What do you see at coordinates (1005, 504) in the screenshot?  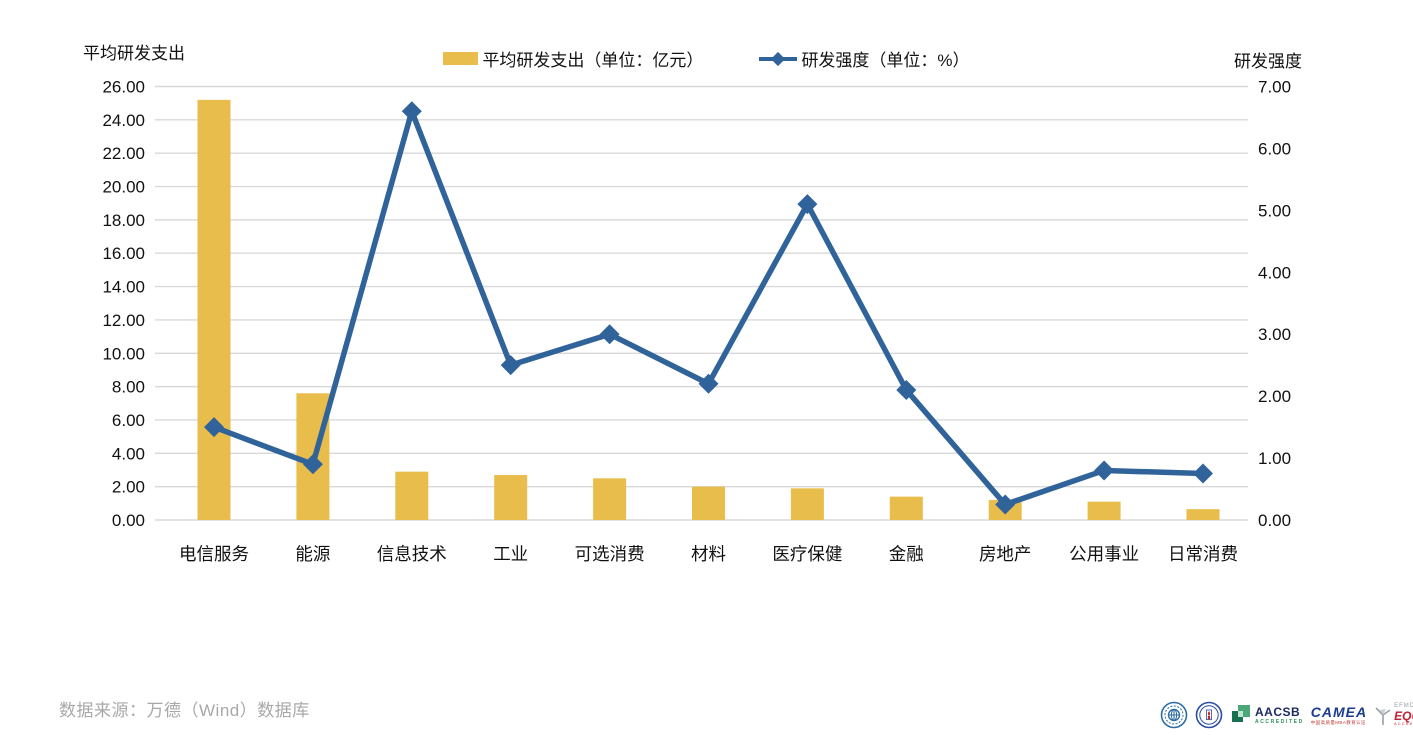 I see `diamond-marker-房地产` at bounding box center [1005, 504].